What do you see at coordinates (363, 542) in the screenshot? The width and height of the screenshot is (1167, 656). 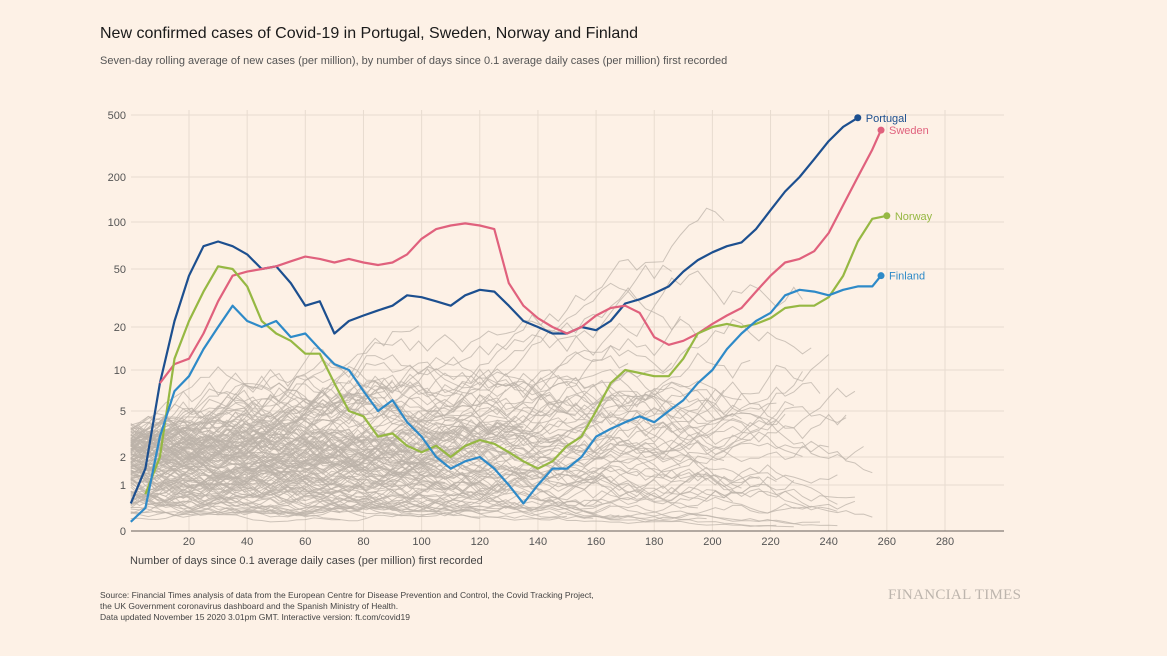 I see `x-tick-label: 80` at bounding box center [363, 542].